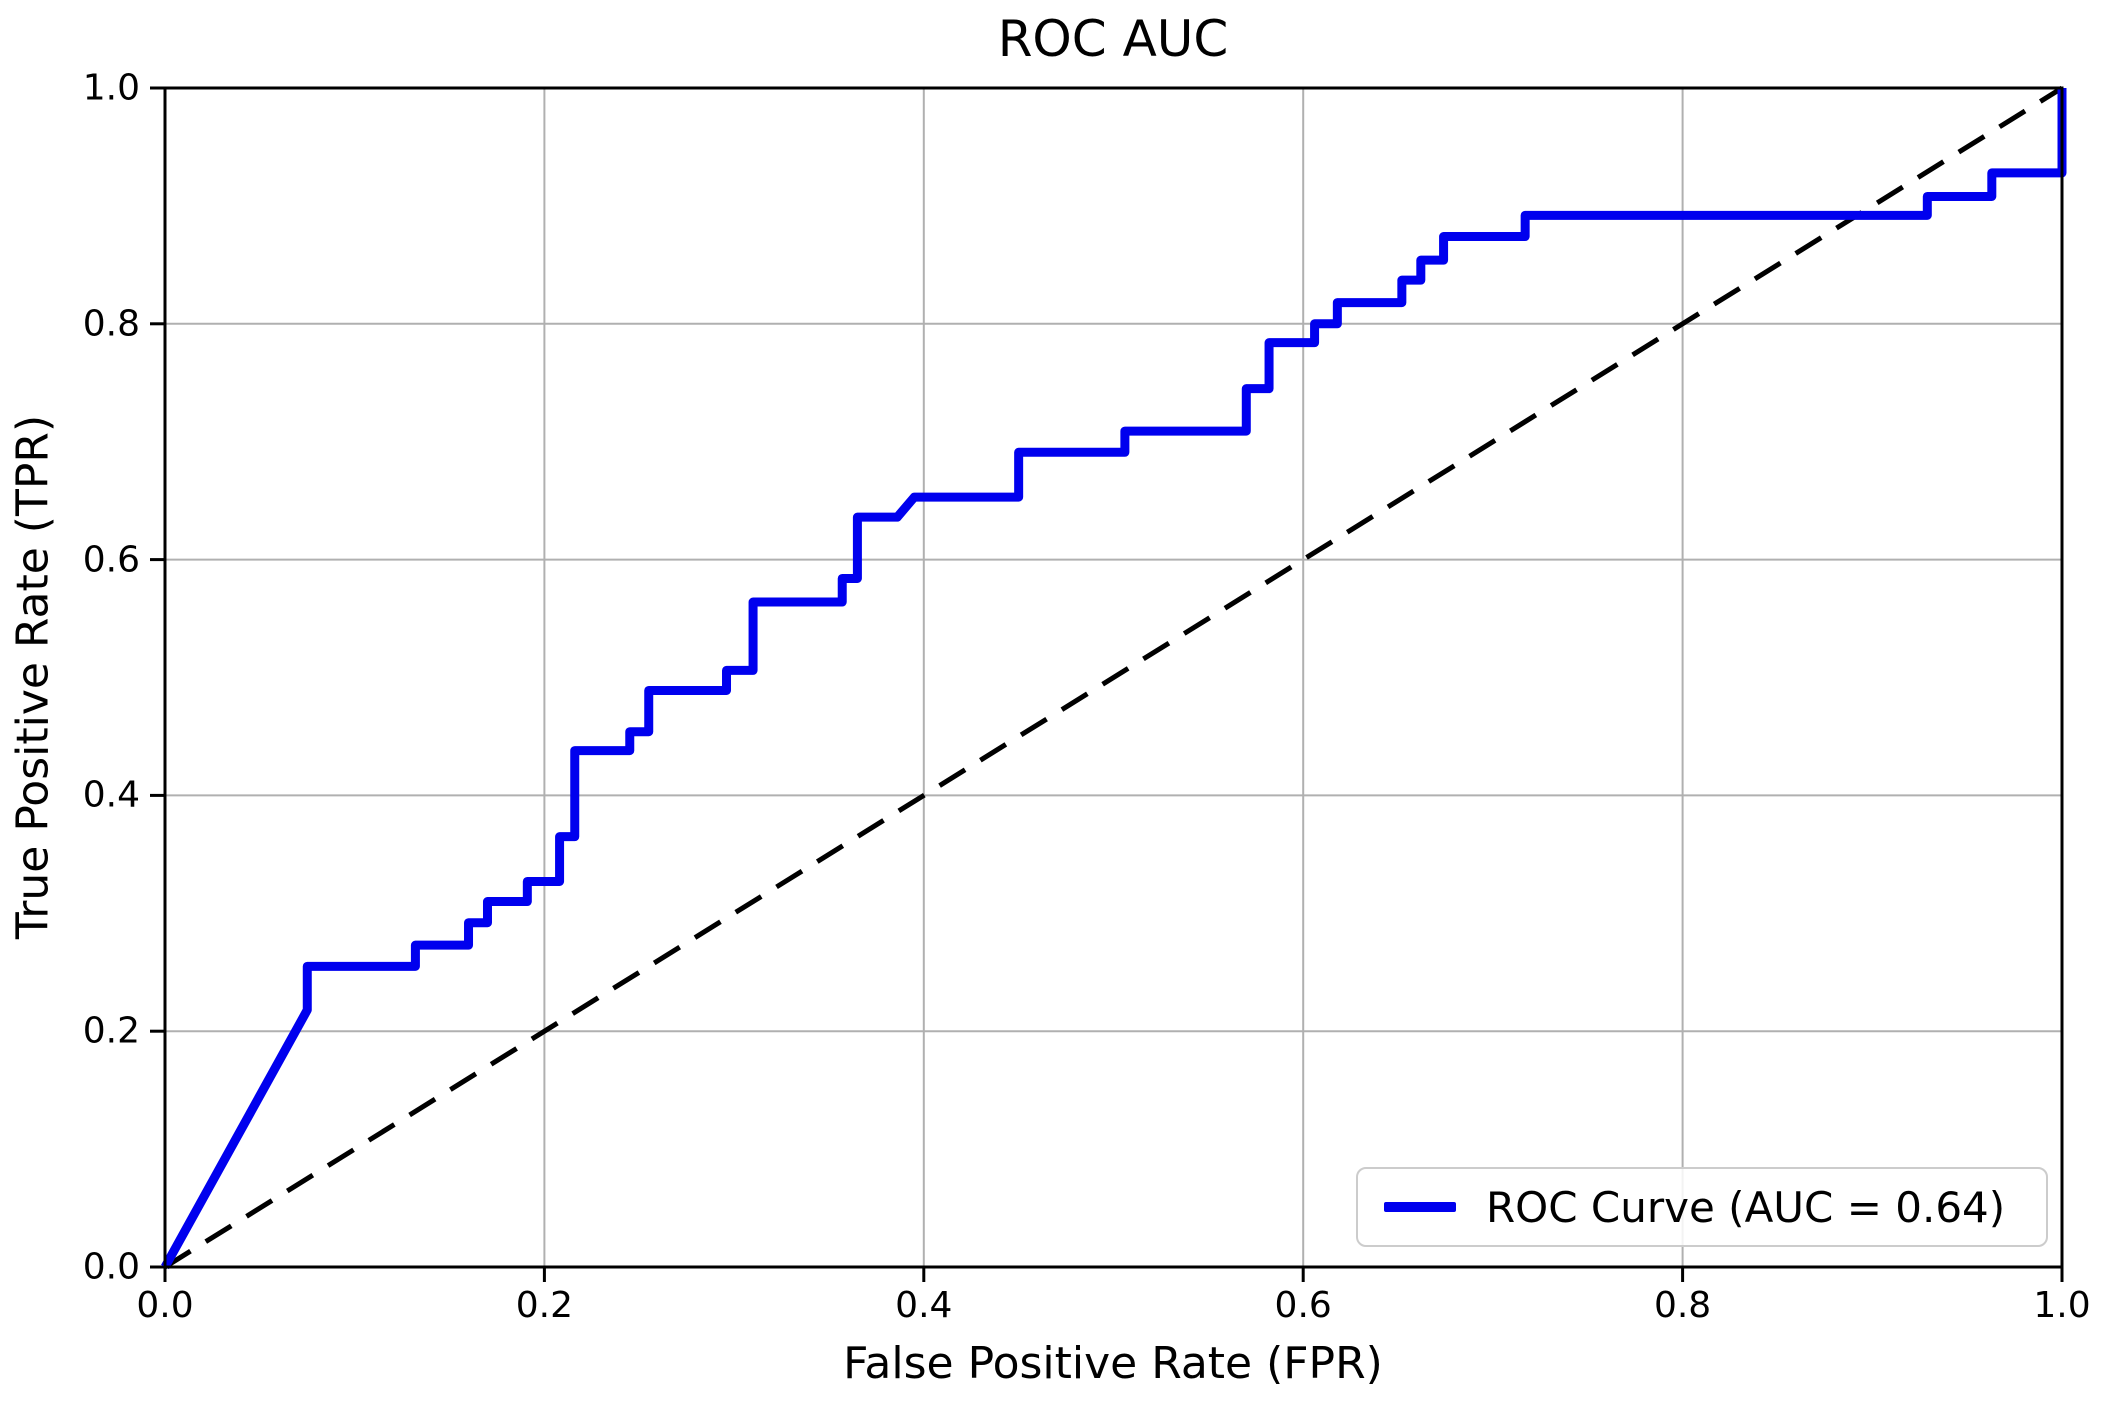 This screenshot has width=2102, height=1404. Describe the element at coordinates (1420, 1207) in the screenshot. I see `legend-roc-line-swatch` at that location.